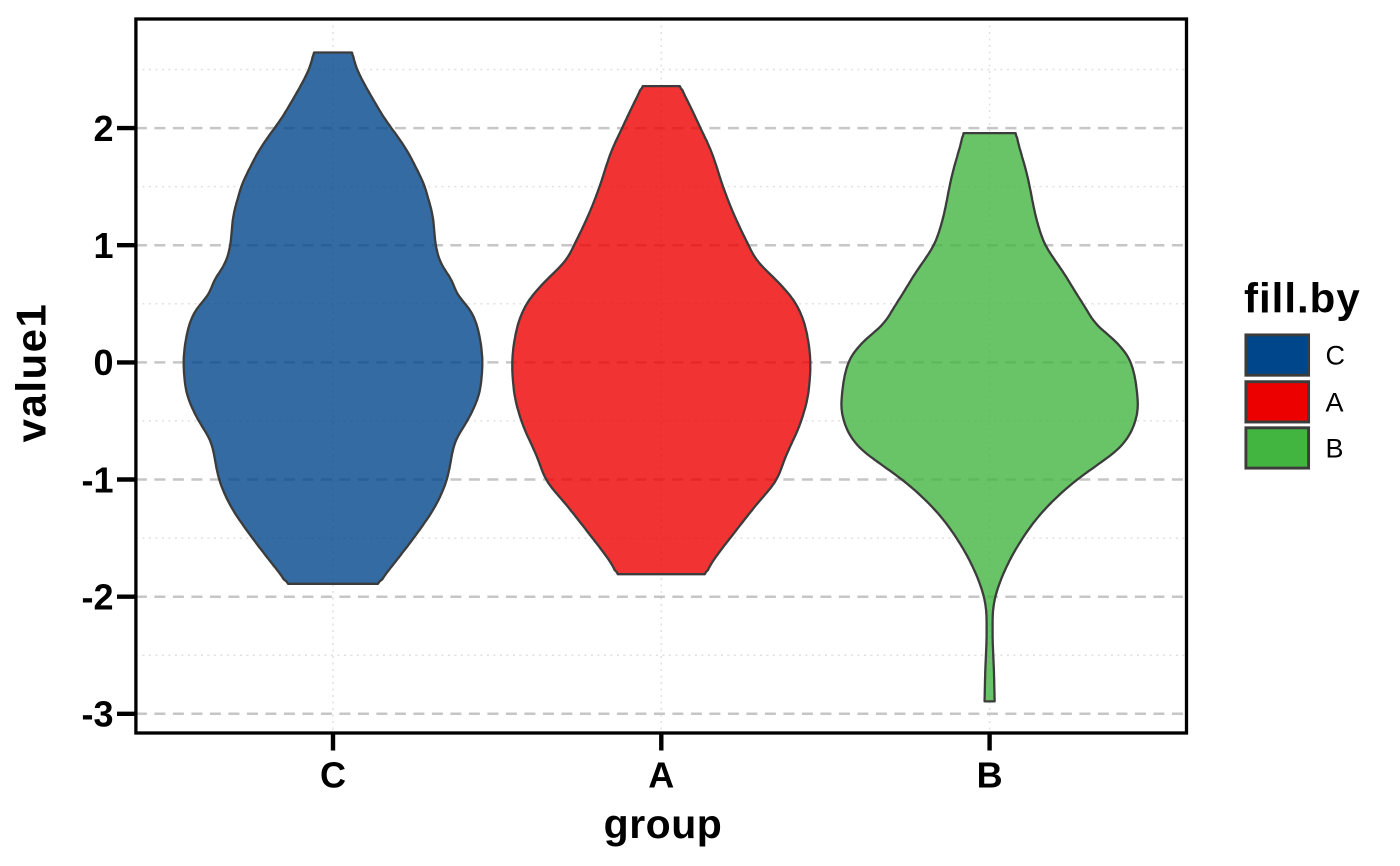 The height and width of the screenshot is (866, 1400). Describe the element at coordinates (1302, 298) in the screenshot. I see `svg-text: fill.by` at that location.